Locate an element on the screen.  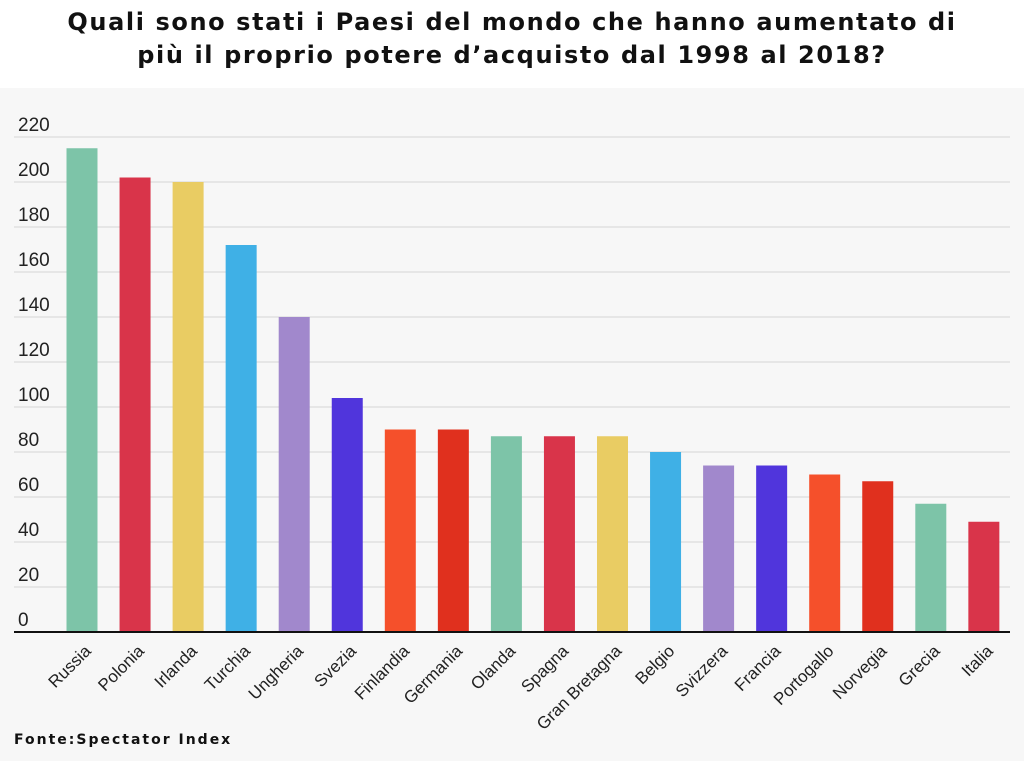
x-tick-label: Olanda is located at coordinates (493, 667).